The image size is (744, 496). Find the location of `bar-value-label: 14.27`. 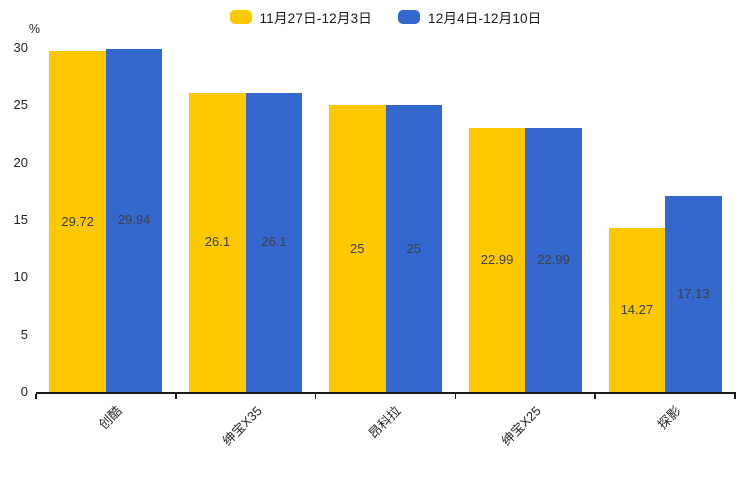

bar-value-label: 14.27 is located at coordinates (637, 310).